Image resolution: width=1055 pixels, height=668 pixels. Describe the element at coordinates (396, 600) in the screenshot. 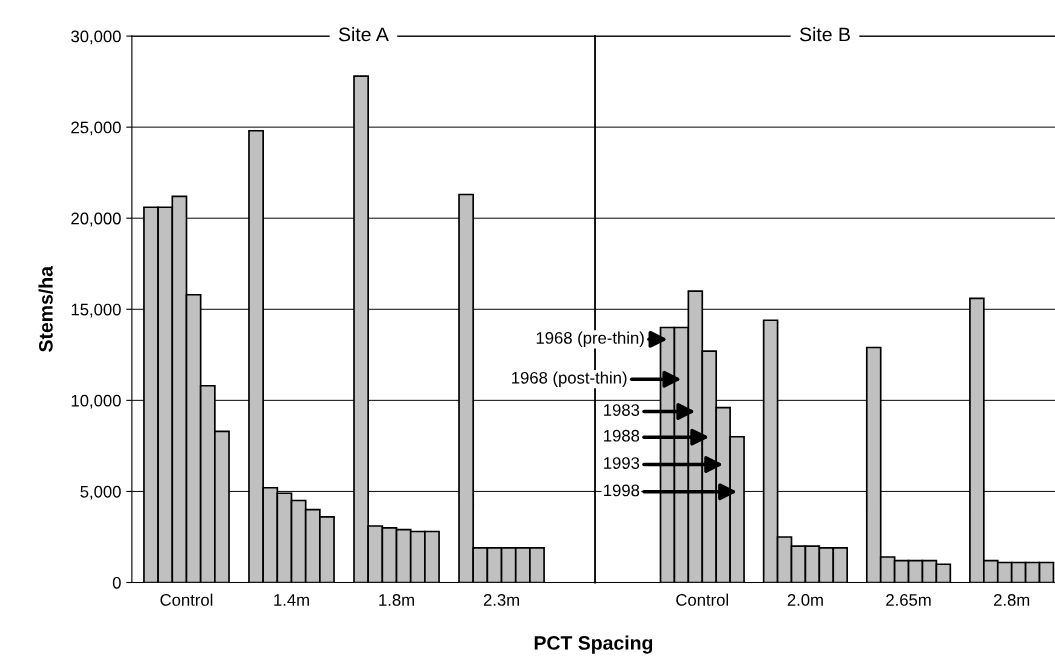

I see `x-tick-label: 1.8m` at that location.